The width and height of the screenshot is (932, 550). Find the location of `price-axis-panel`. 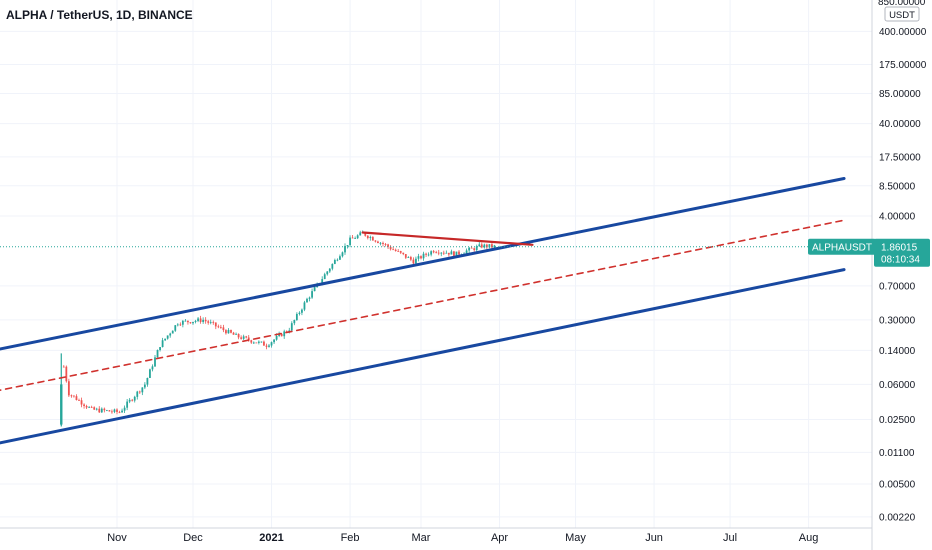

price-axis-panel is located at coordinates (902, 275).